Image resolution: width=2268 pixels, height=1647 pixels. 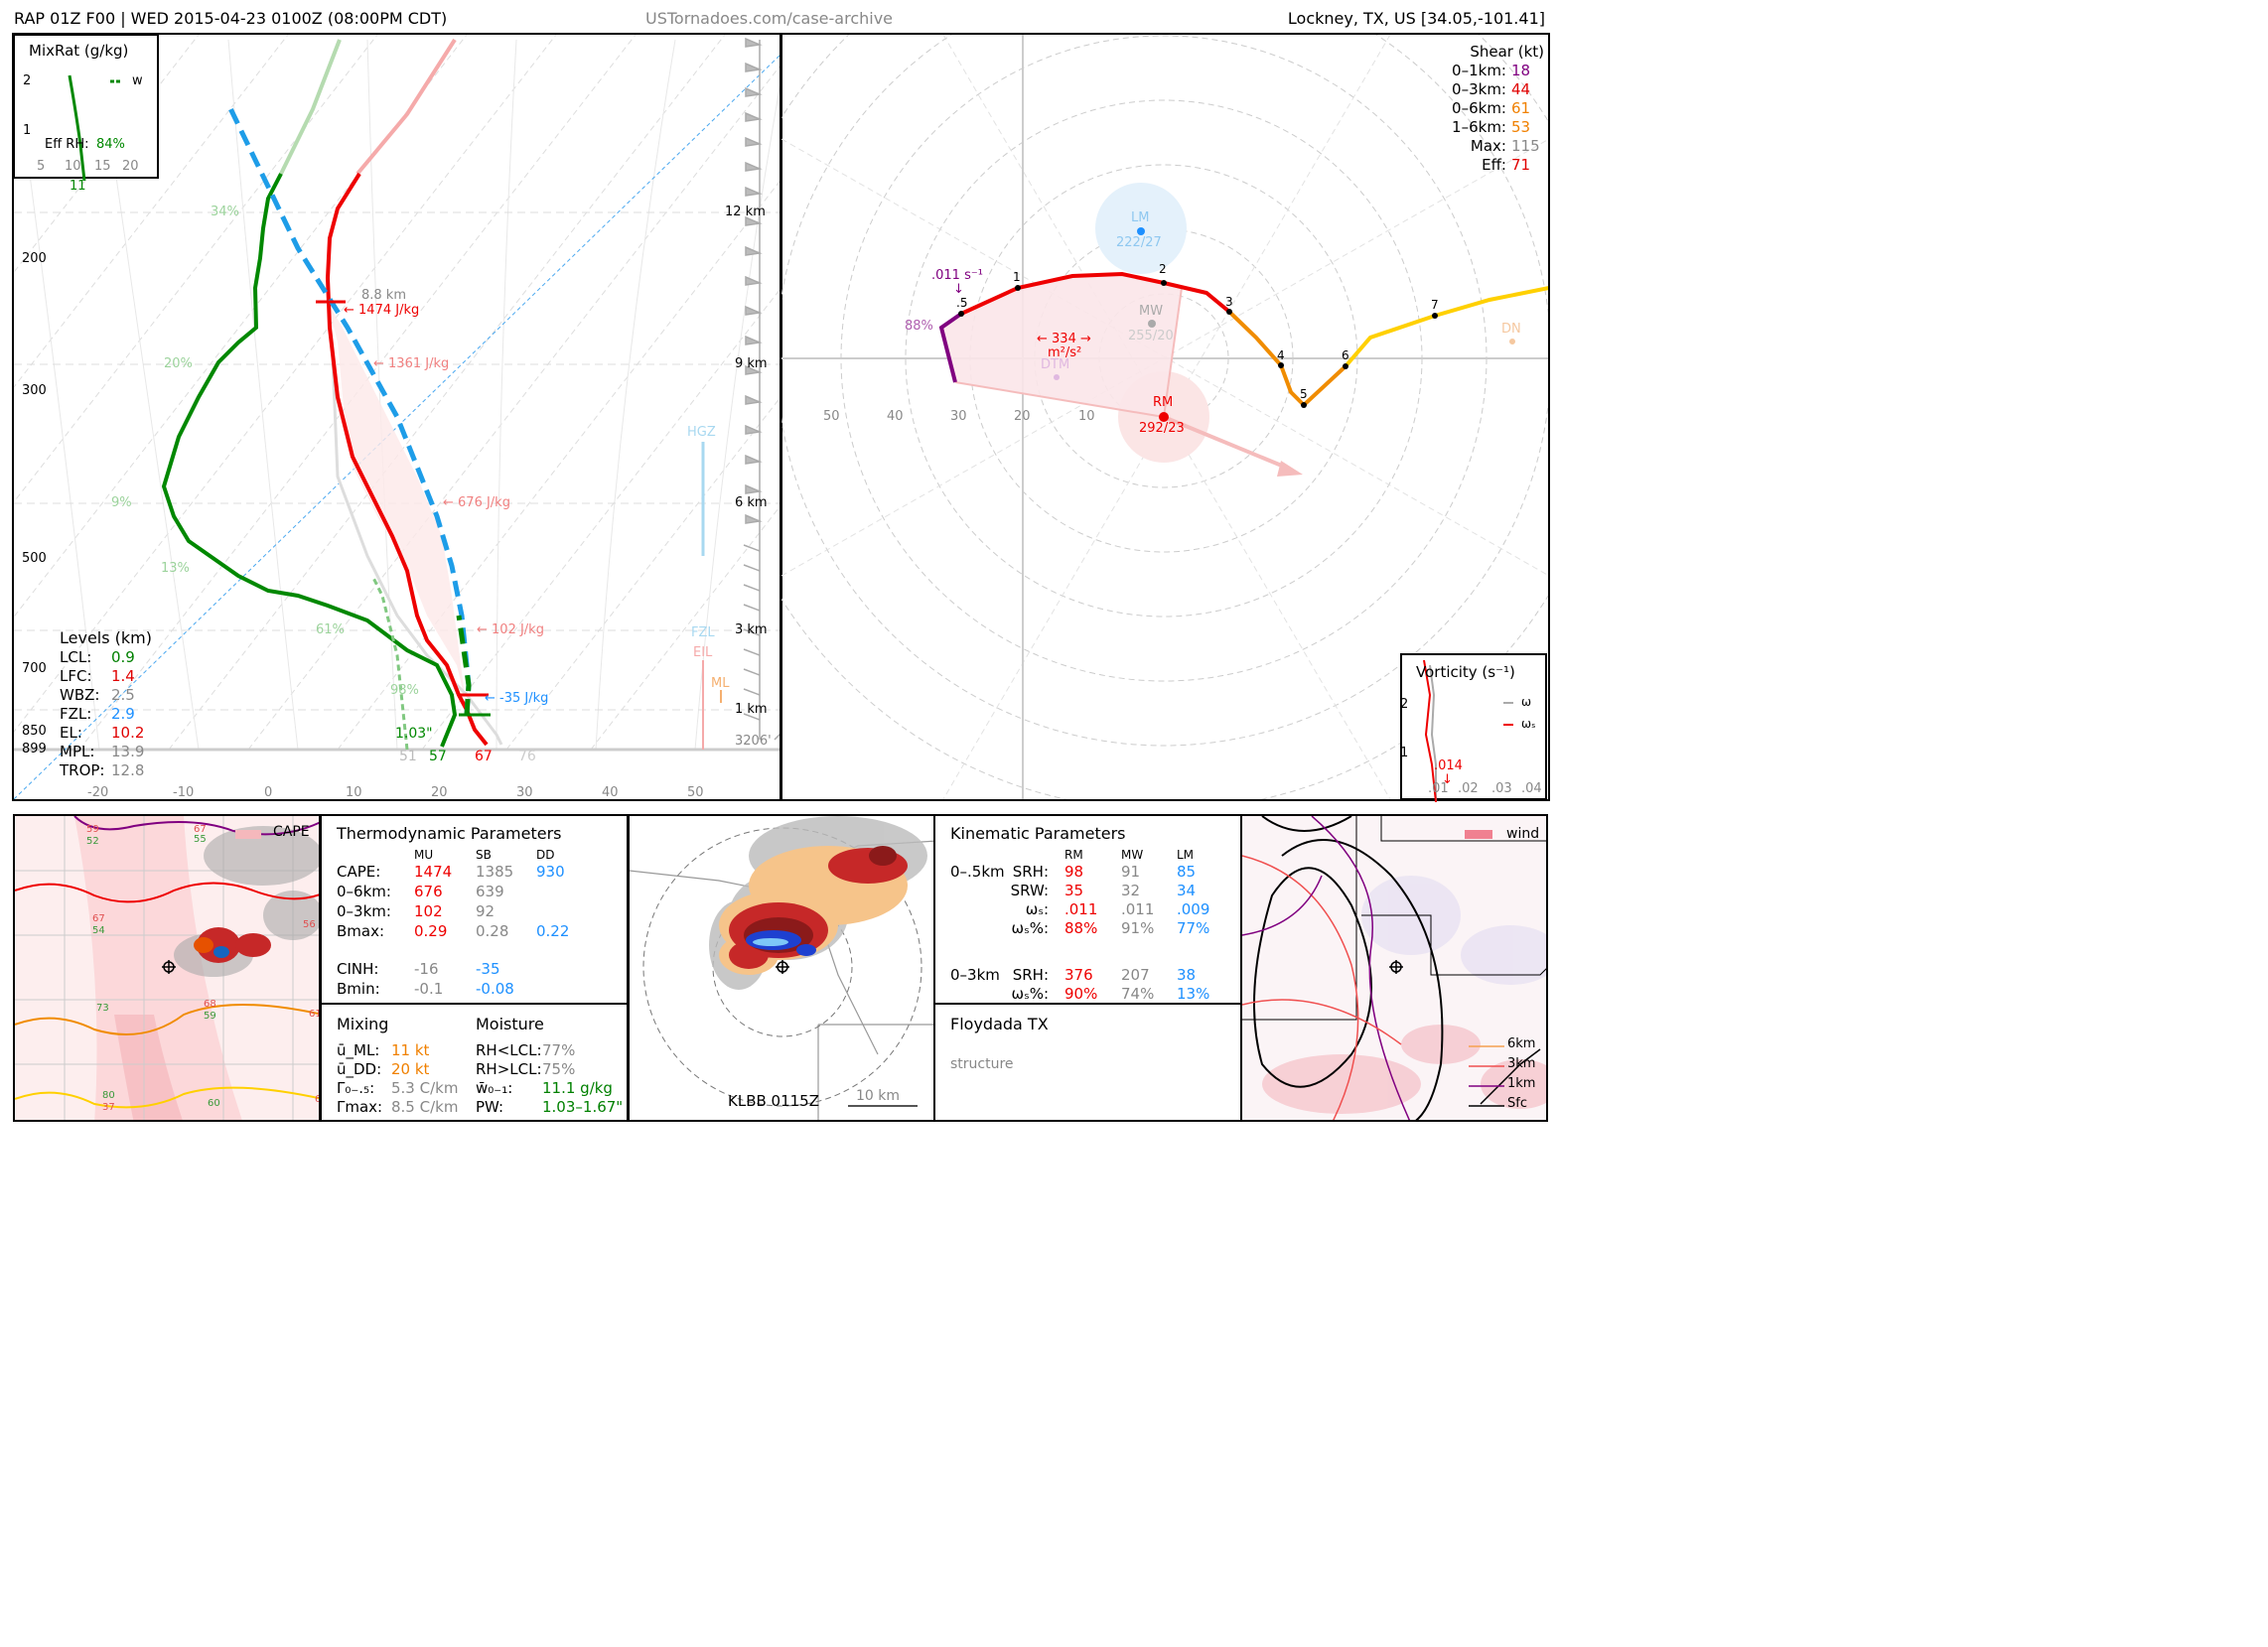 I want to click on kin-mw: .011, so click(x=1138, y=909).